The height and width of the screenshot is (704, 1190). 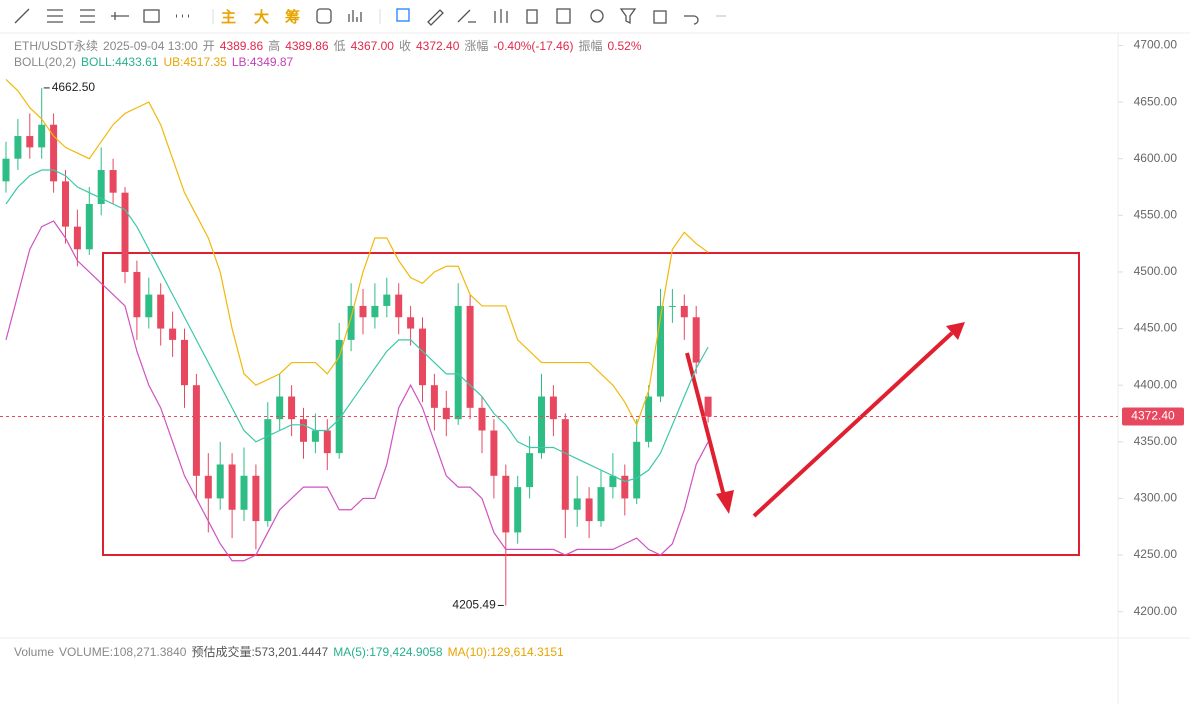 I want to click on indicator-readout: LB:4349.87, so click(x=262, y=62).